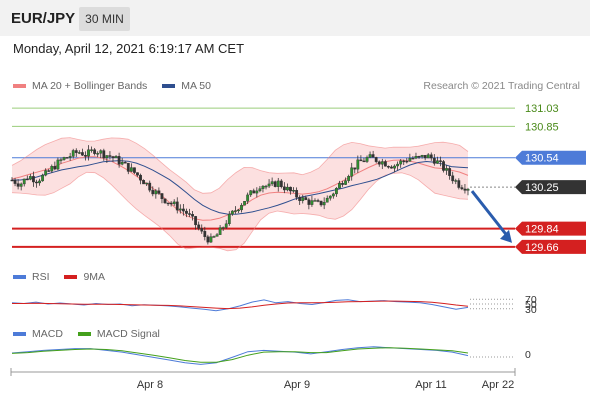  I want to click on rsi-tick-30: 30, so click(531, 310).